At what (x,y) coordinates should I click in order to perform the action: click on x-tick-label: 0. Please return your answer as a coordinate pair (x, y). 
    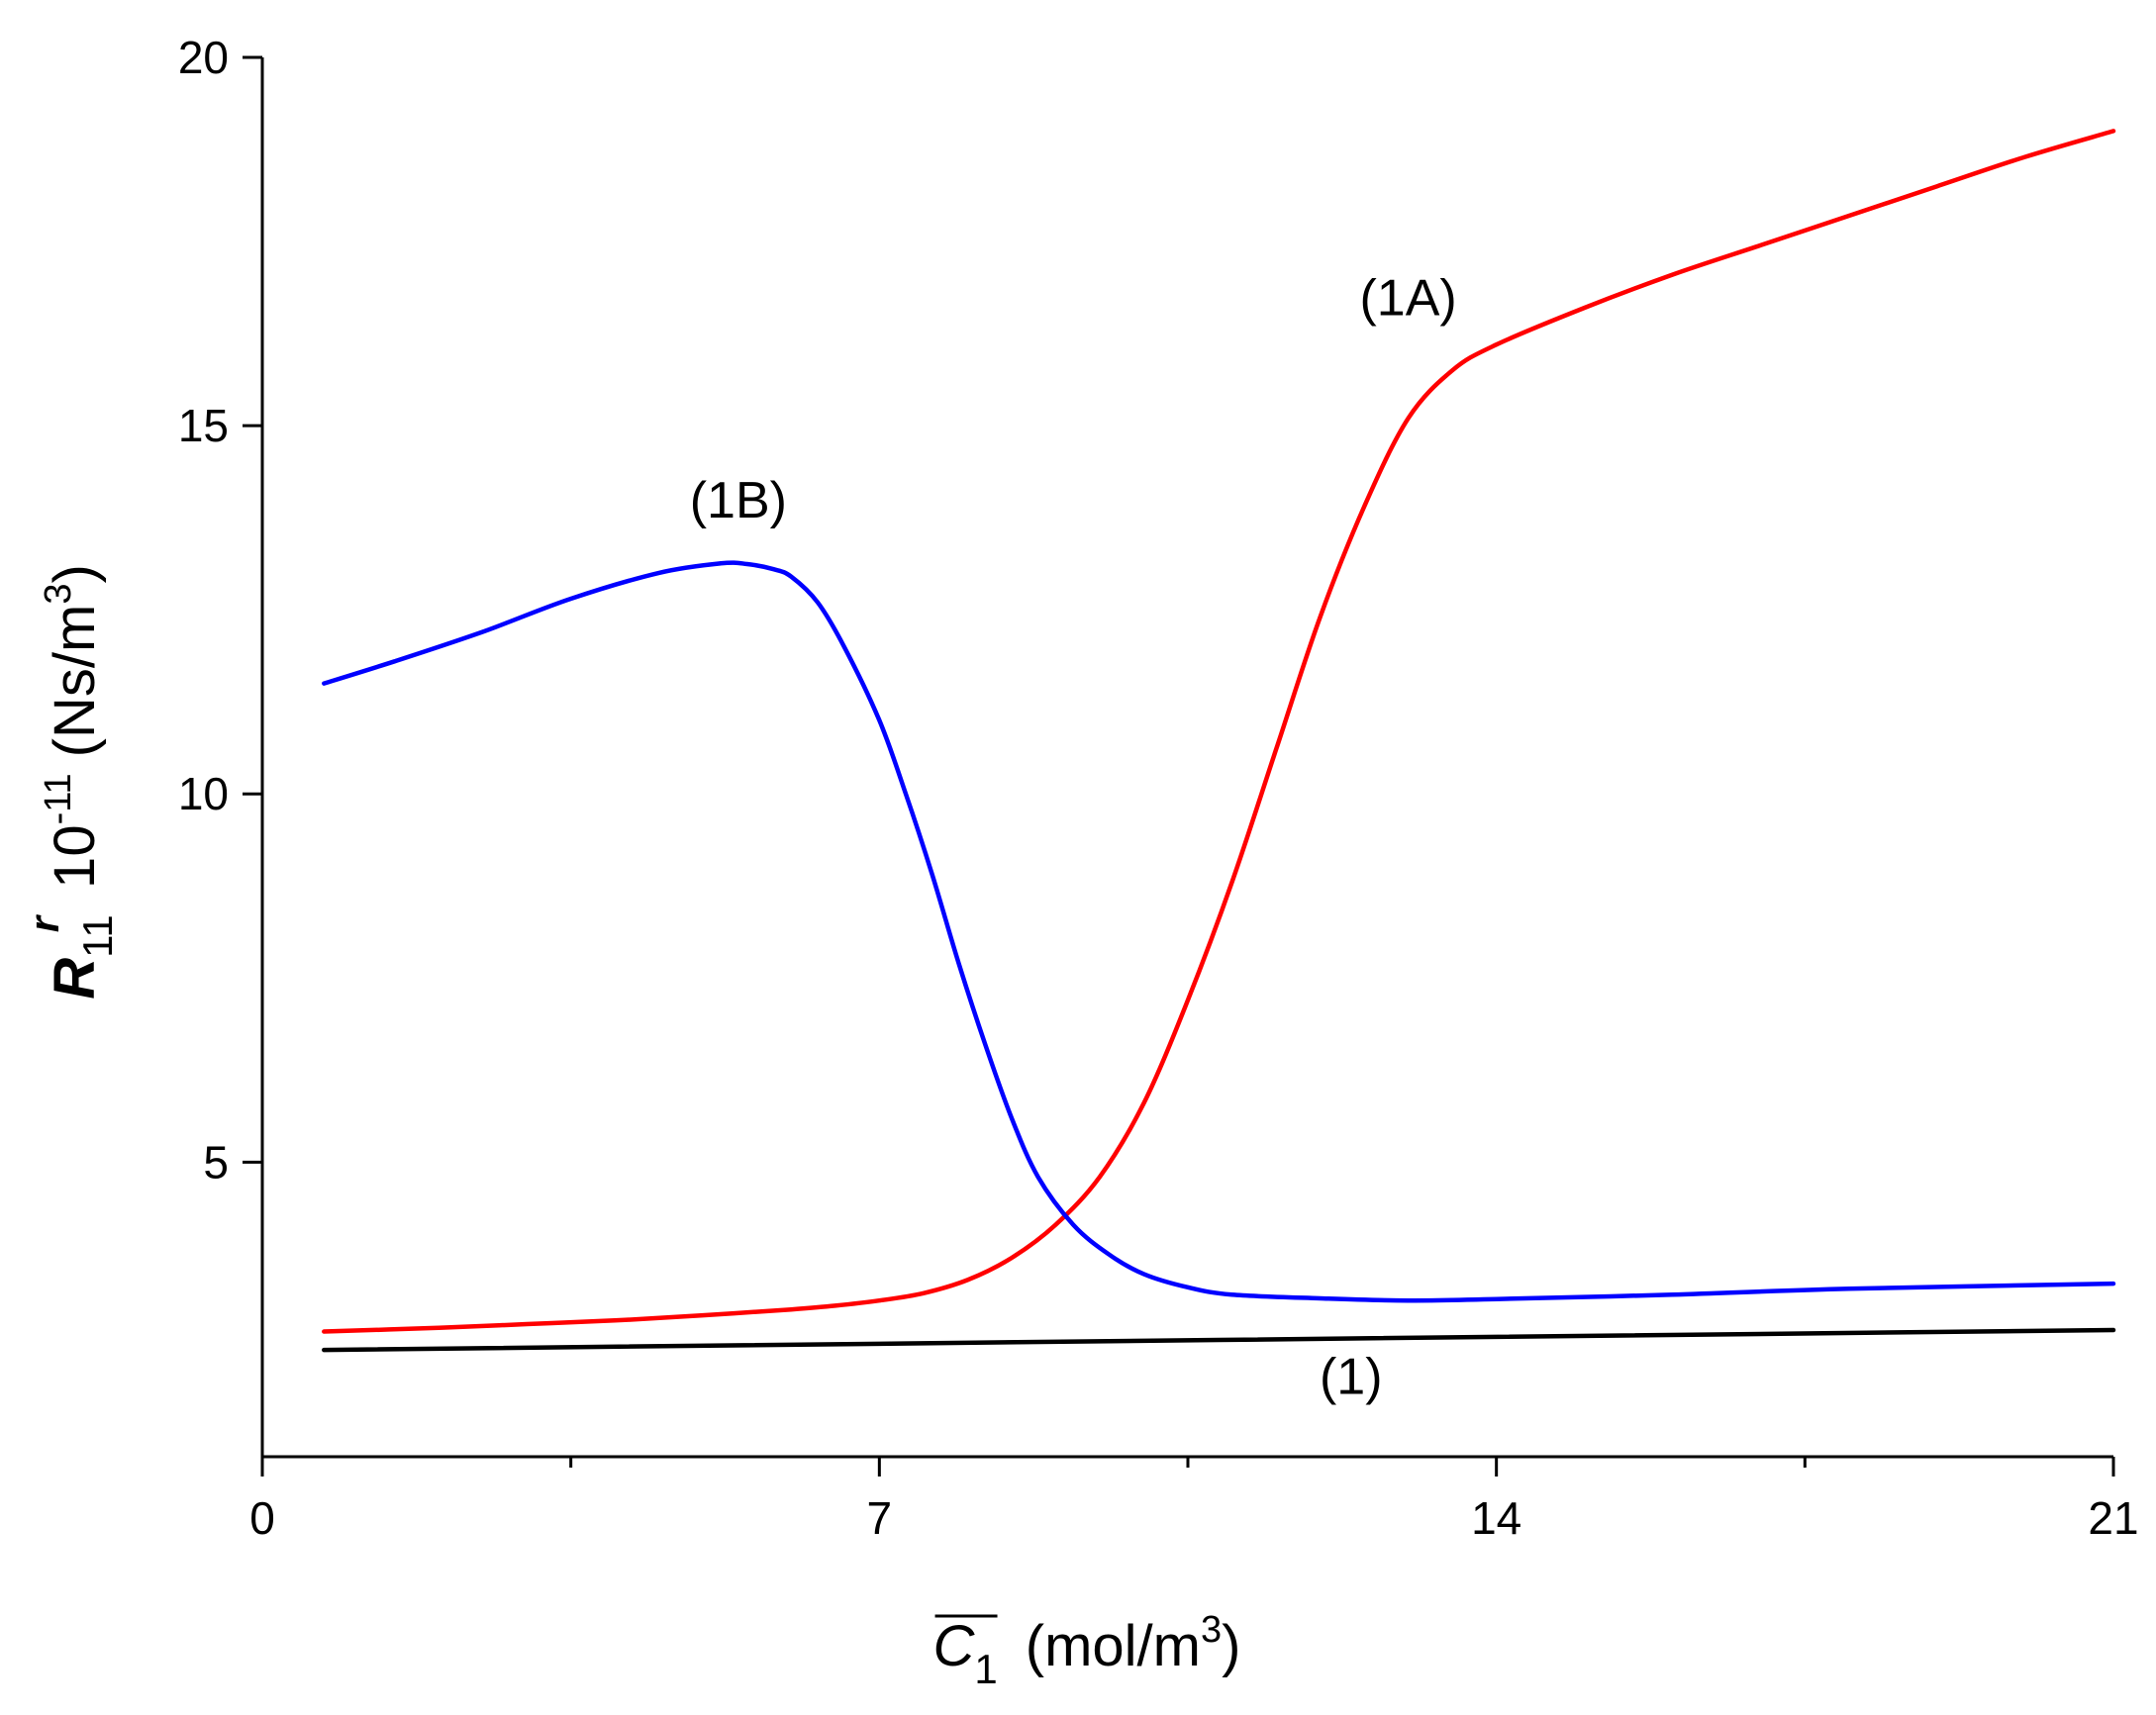
    Looking at the image, I should click on (262, 1518).